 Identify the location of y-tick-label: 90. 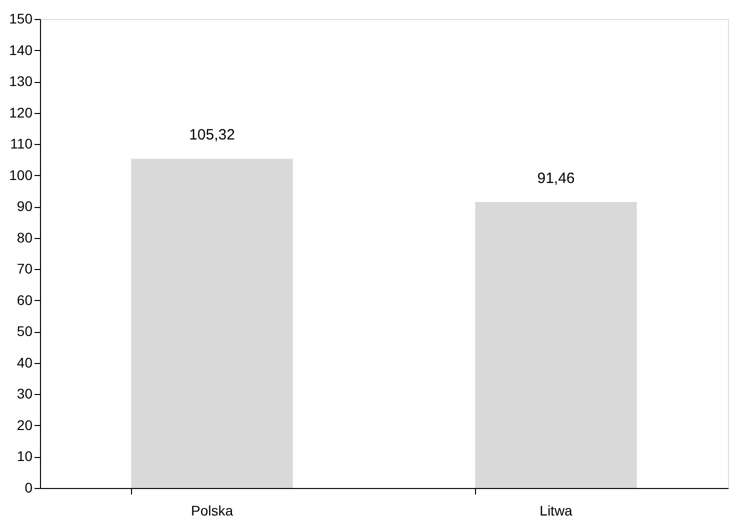
(24, 206).